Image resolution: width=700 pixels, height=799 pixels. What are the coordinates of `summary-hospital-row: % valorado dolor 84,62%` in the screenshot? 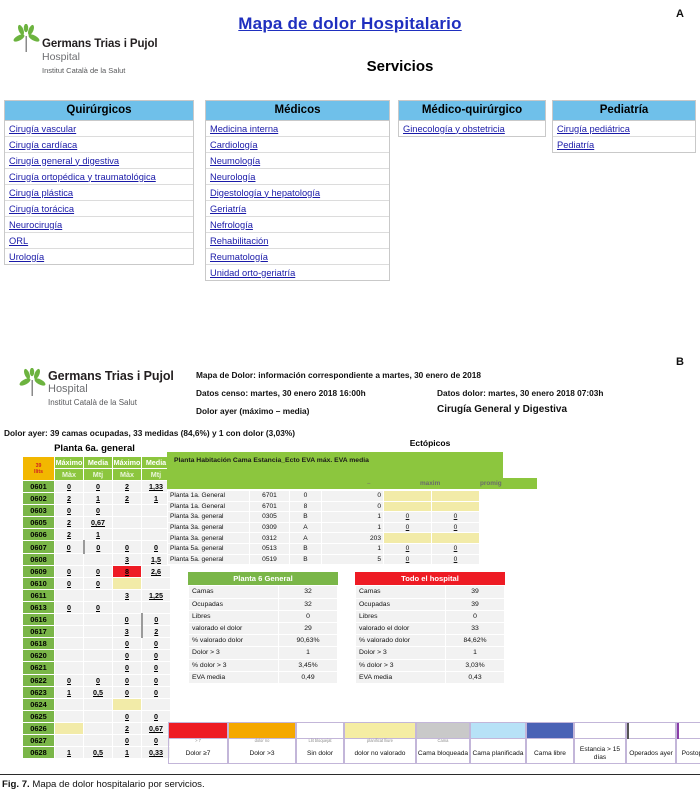 It's located at (430, 641).